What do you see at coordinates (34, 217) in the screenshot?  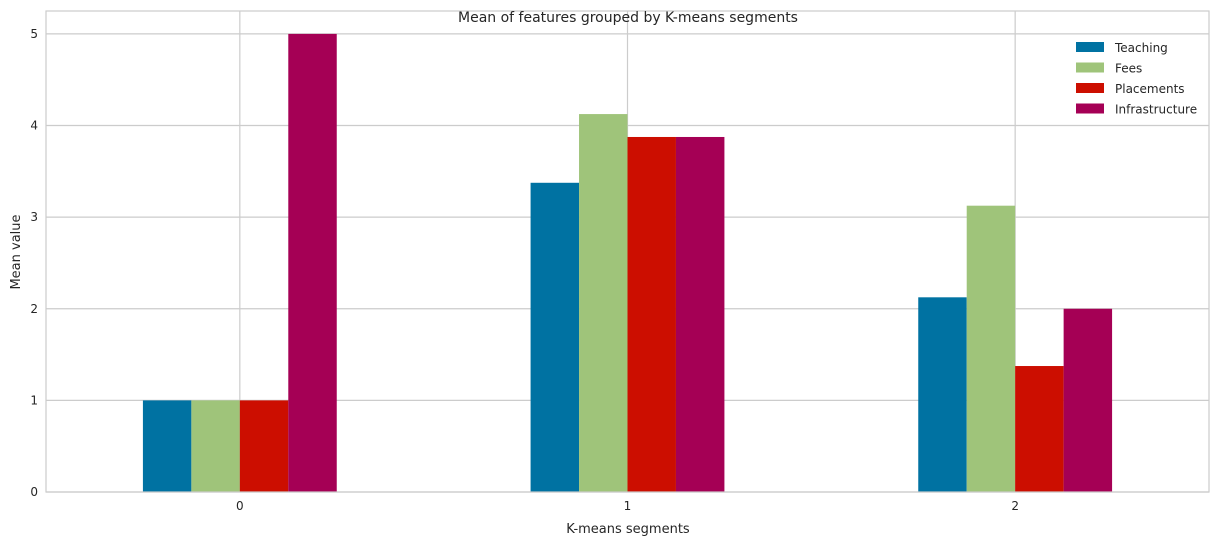 I see `y-tick-label: 3` at bounding box center [34, 217].